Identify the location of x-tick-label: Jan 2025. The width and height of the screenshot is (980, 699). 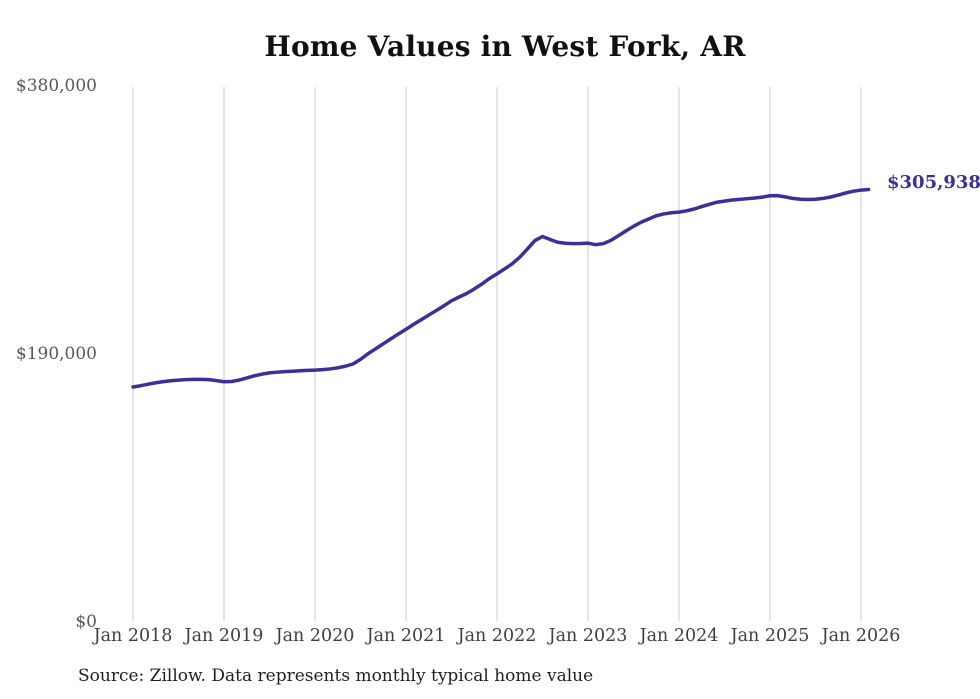
(769, 636).